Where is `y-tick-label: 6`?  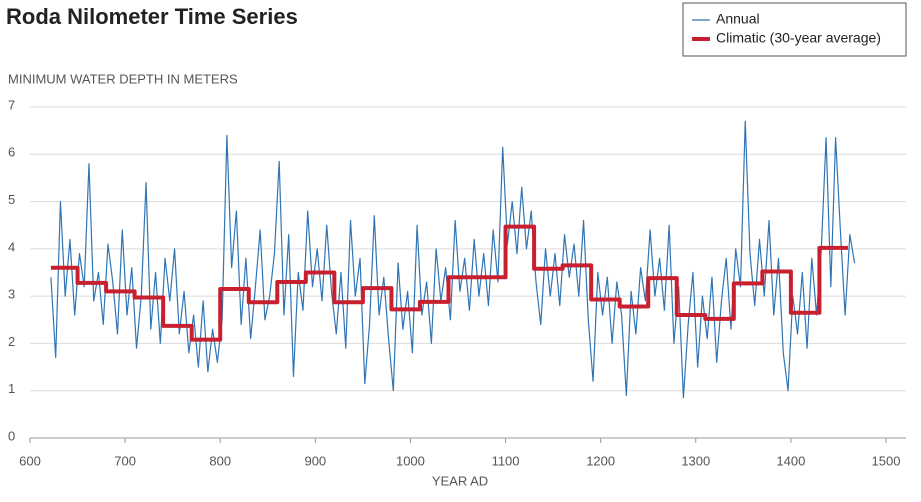 y-tick-label: 6 is located at coordinates (11, 152).